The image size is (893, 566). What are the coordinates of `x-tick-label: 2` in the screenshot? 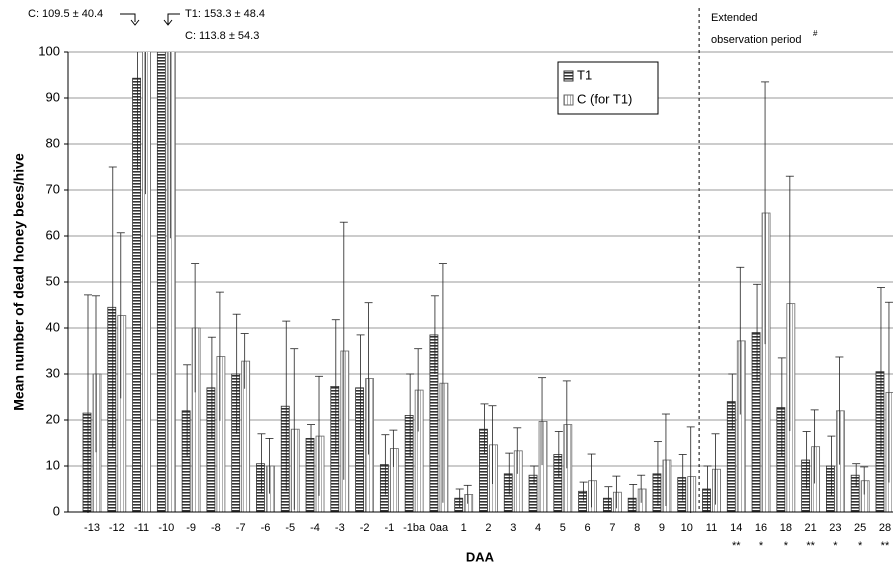 It's located at (488, 528).